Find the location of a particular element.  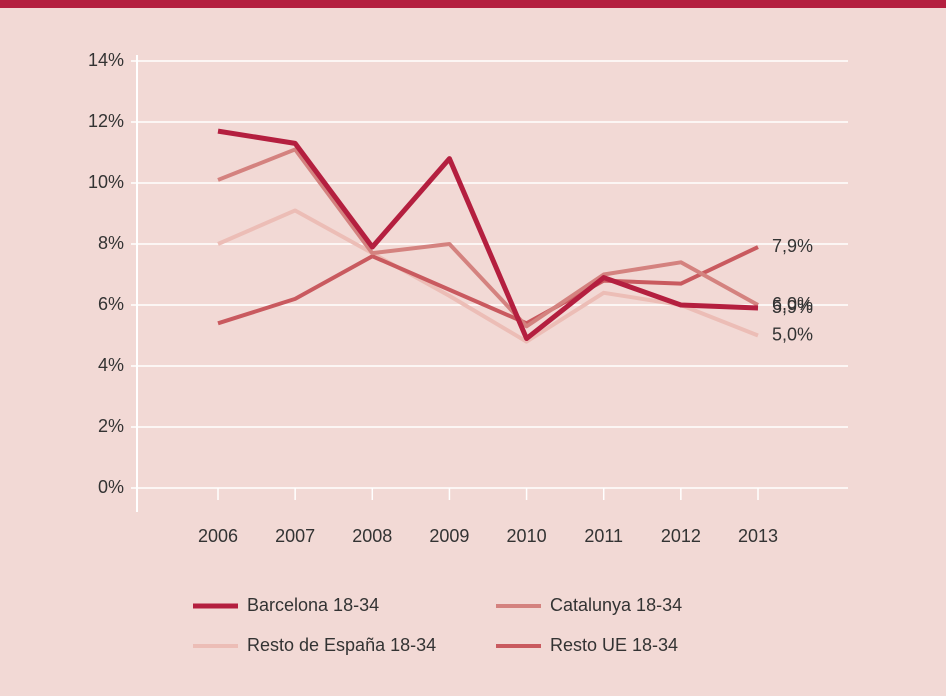

y-tick-label: 10% is located at coordinates (106, 182).